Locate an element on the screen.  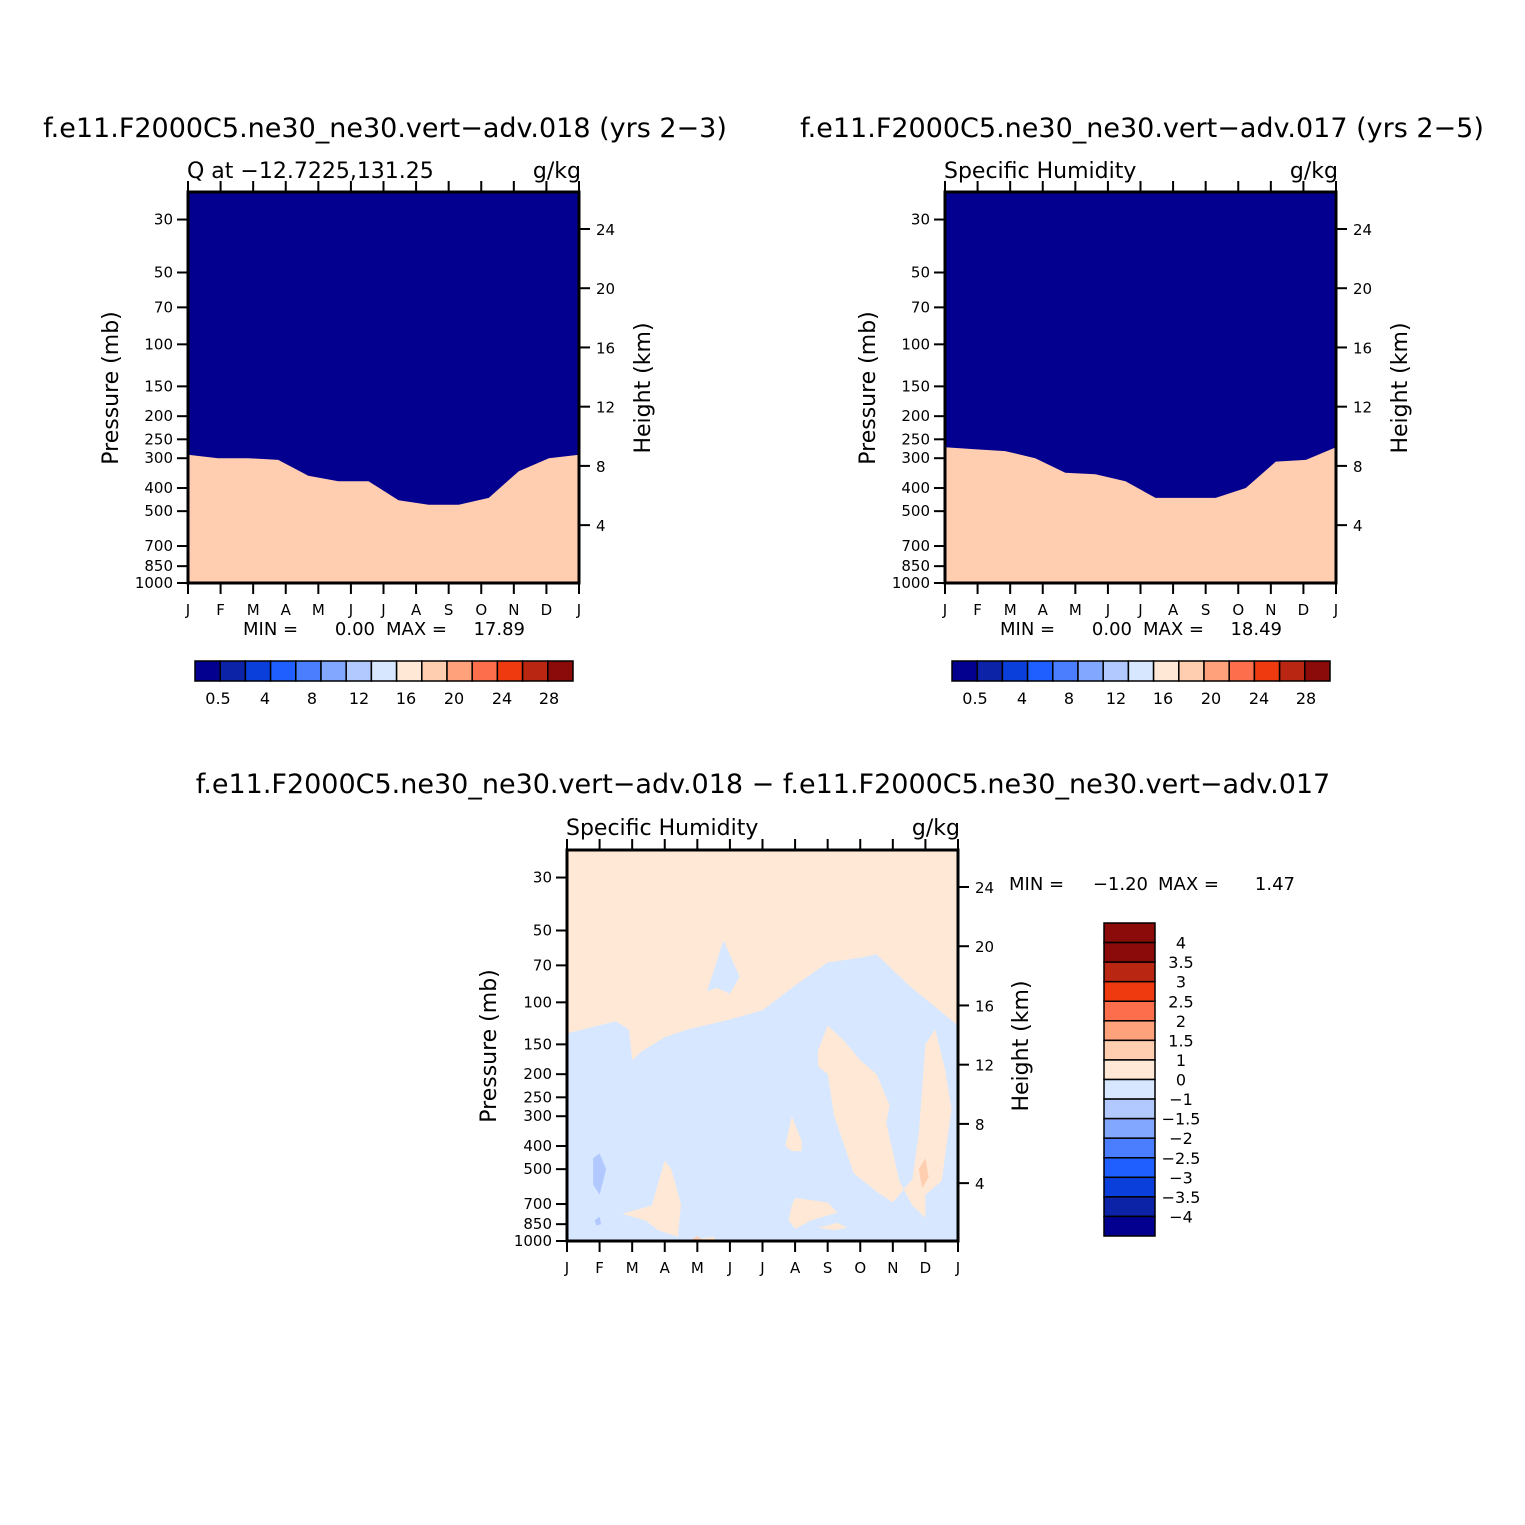
colorbar-label: 0.5 is located at coordinates (974, 698).